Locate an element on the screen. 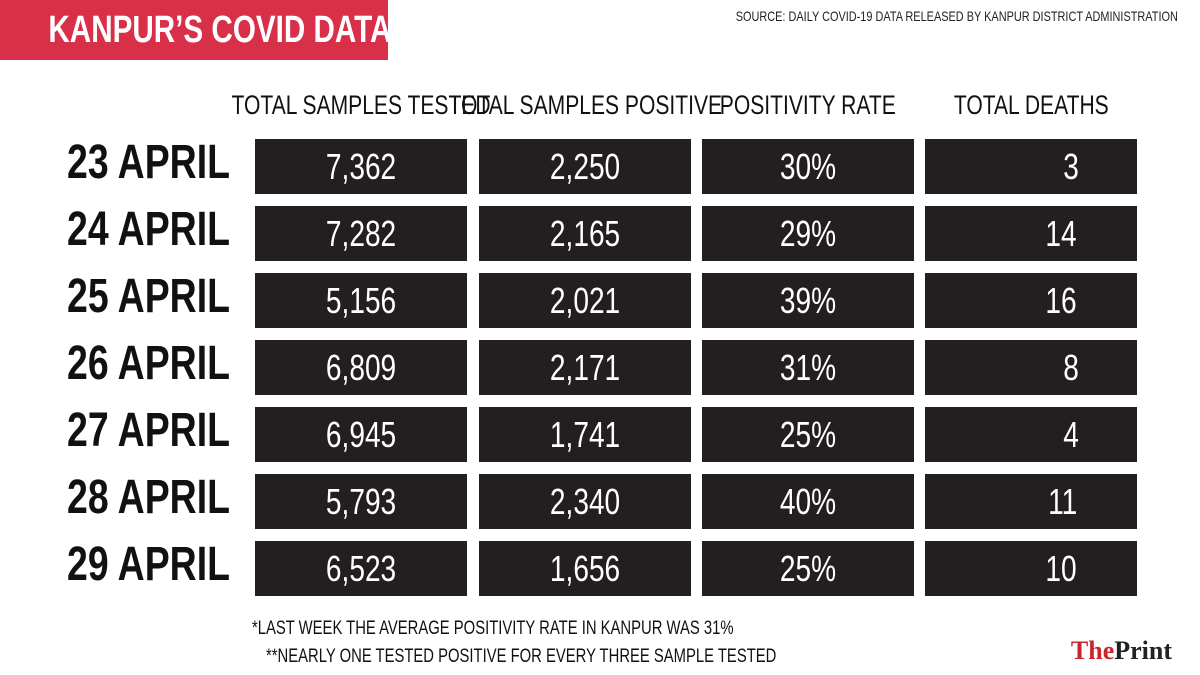  column-header: TOTAL SAMPLES TESTED is located at coordinates (360, 105).